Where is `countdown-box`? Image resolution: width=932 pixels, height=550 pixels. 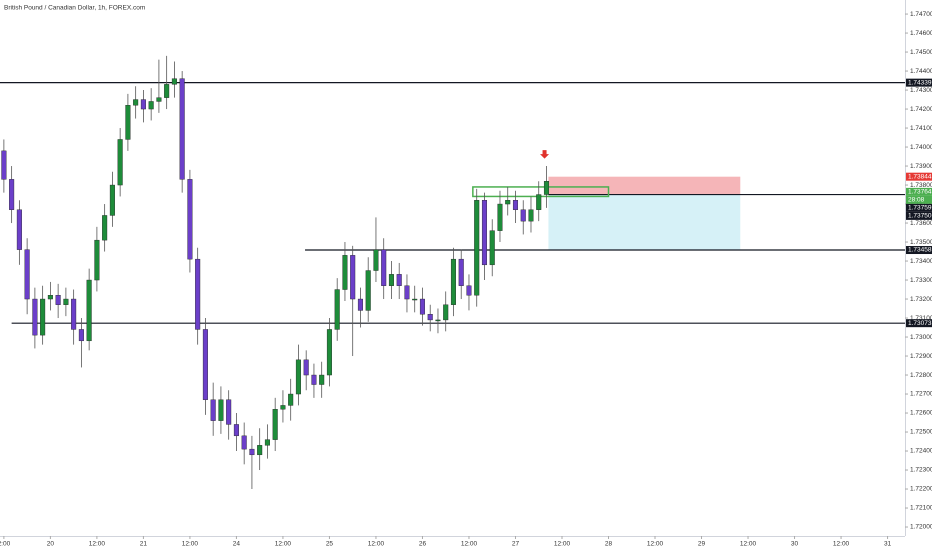 countdown-box is located at coordinates (919, 199).